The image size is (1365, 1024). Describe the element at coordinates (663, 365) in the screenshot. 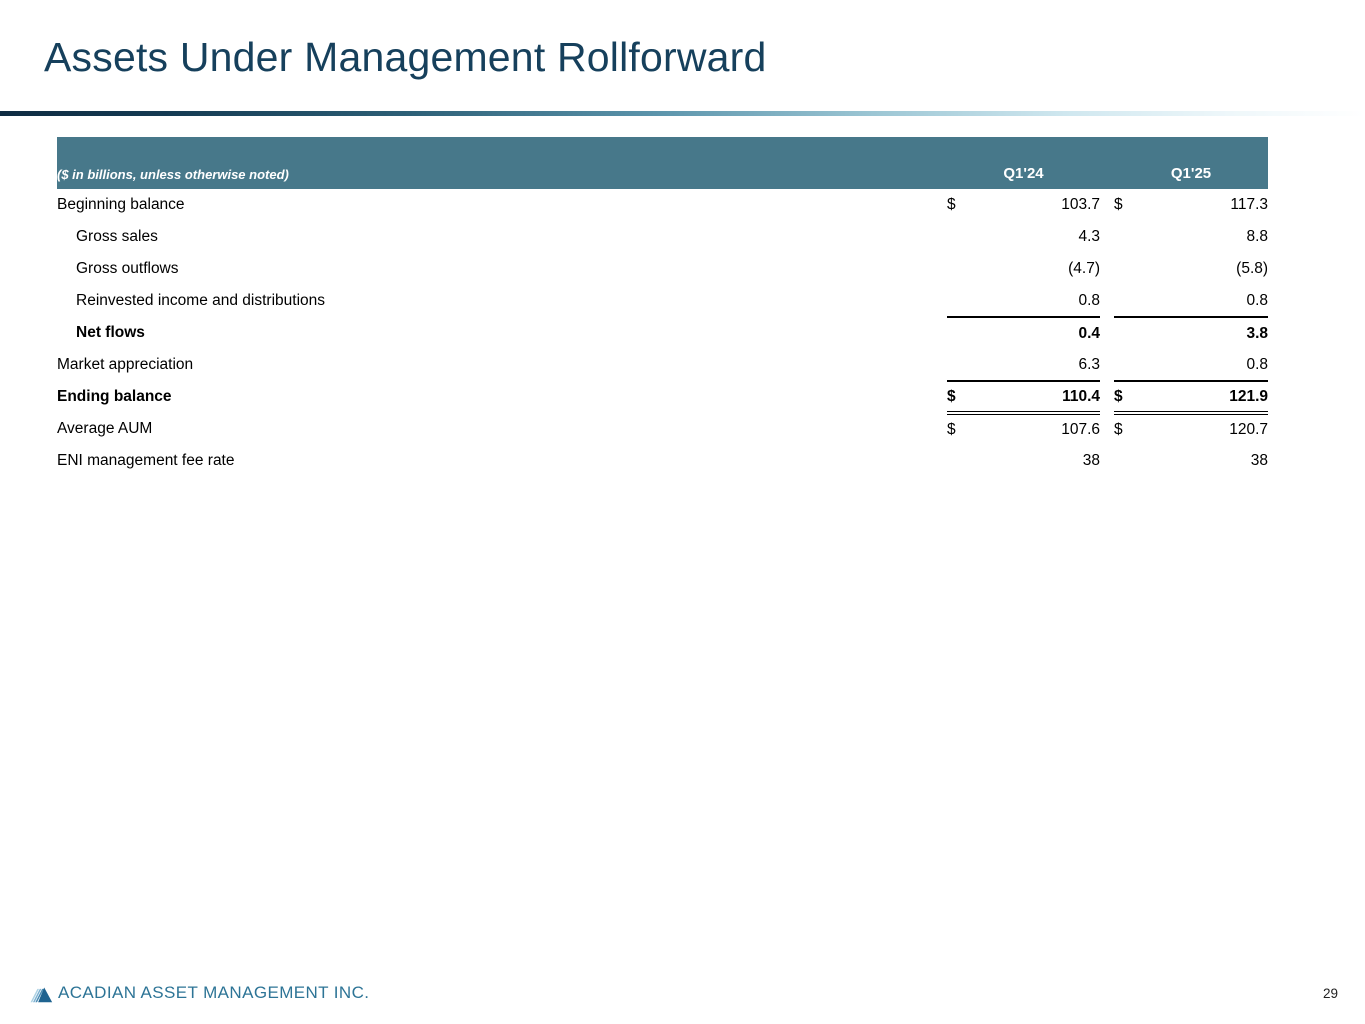

I see `table-row-market-appreciation: Market appreciation 6.3 0.8` at that location.